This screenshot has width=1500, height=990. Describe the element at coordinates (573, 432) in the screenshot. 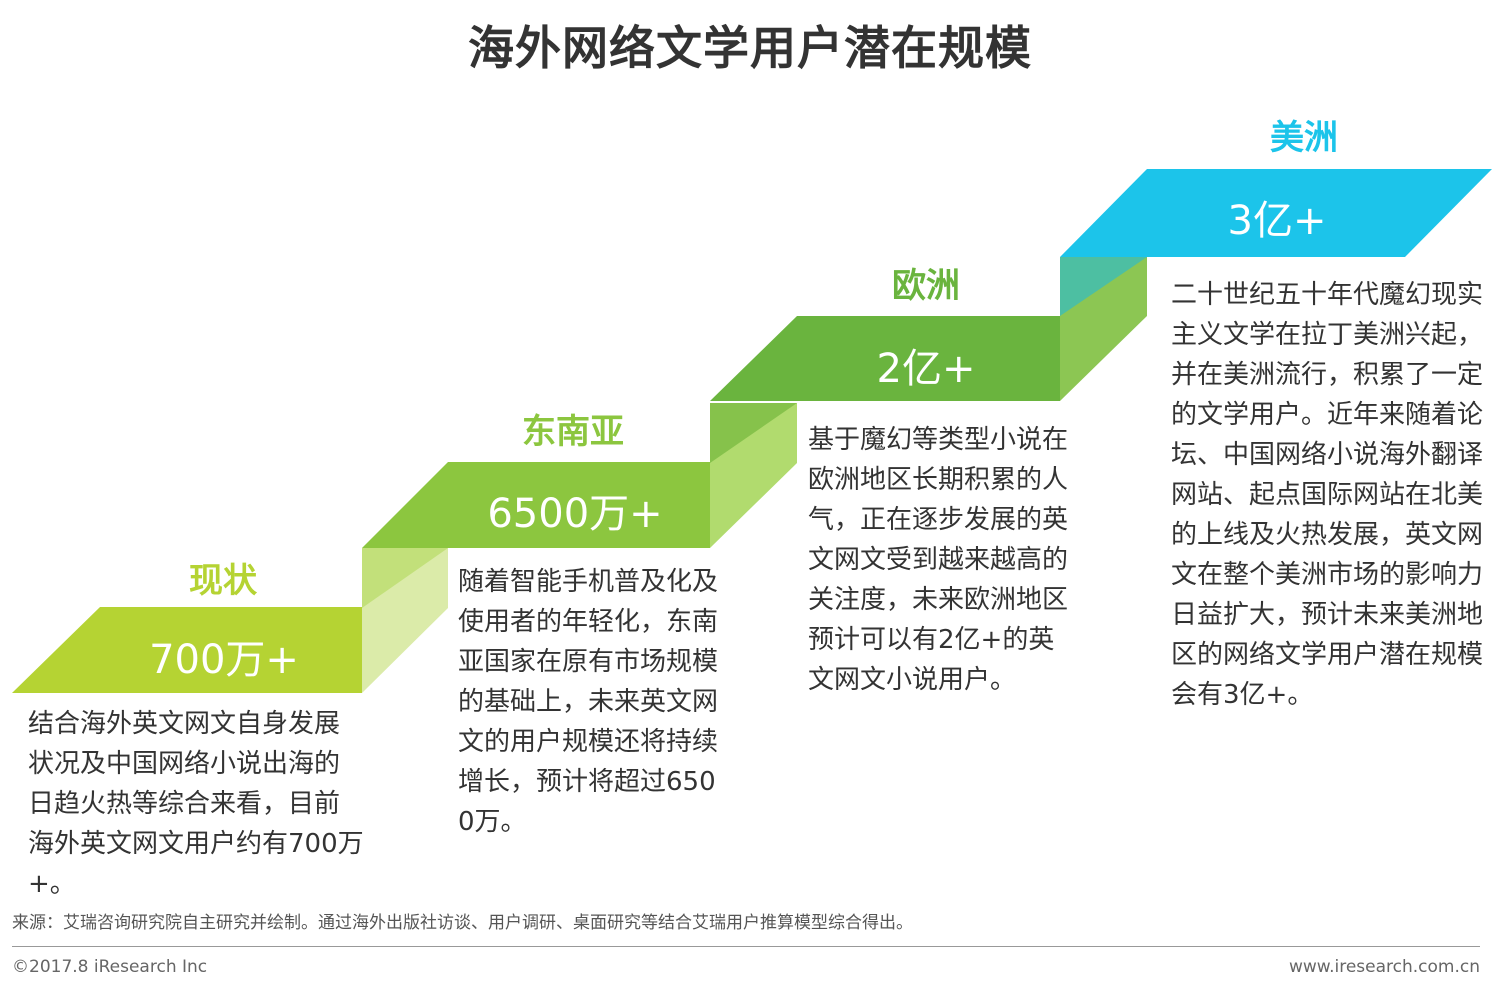

I see `region-label-southeast-asia: 东南亚` at that location.